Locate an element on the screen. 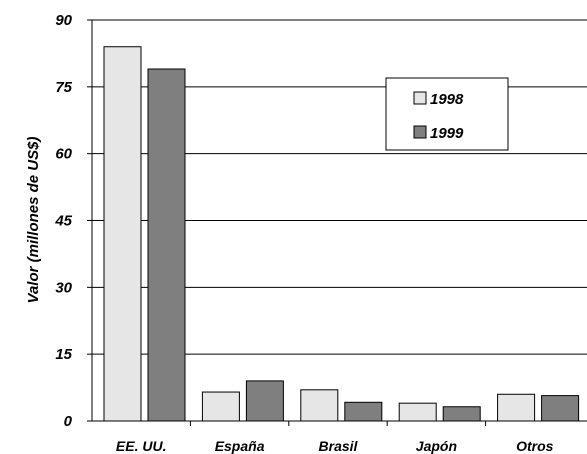 The width and height of the screenshot is (587, 454). legend-swatch-1998 is located at coordinates (420, 98).